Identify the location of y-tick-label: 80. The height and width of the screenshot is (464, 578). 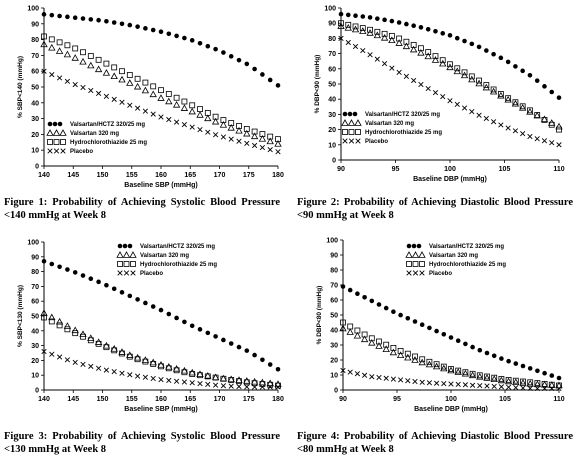
(332, 39).